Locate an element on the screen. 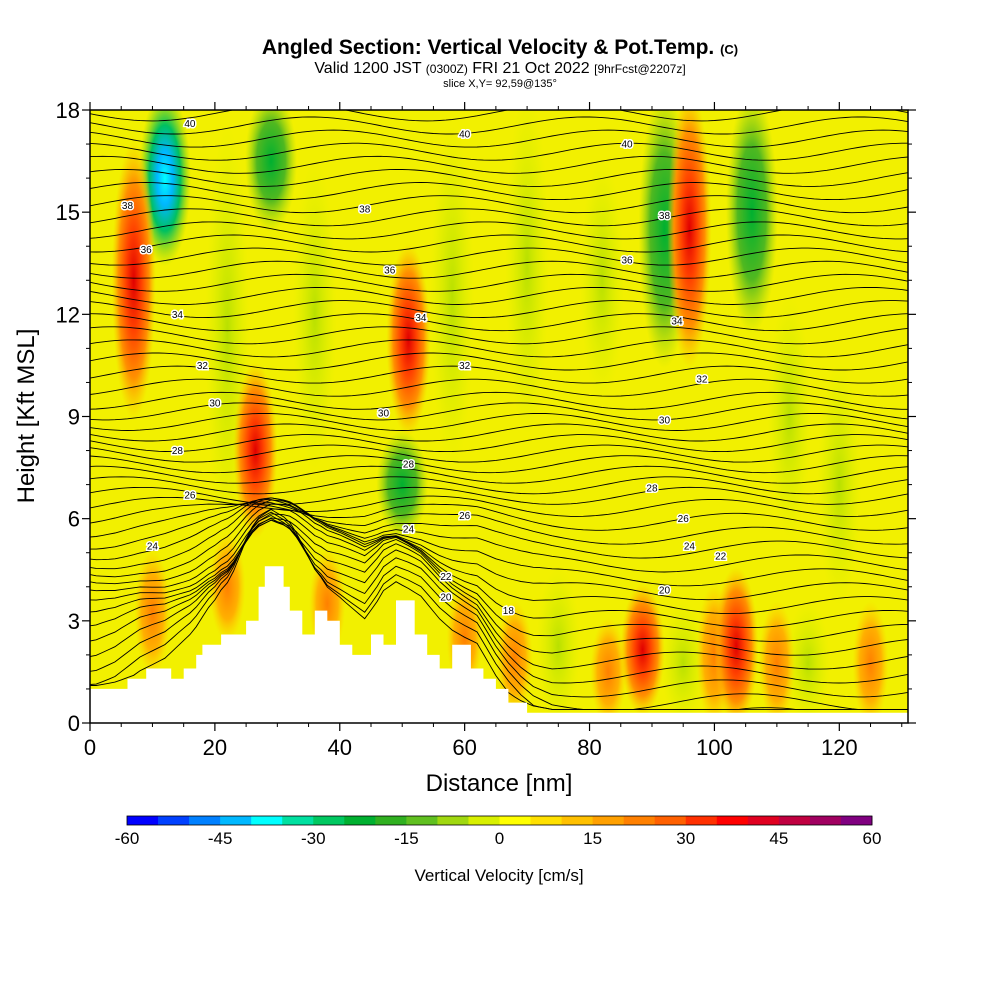  y-tick-label: 15 is located at coordinates (68, 212).